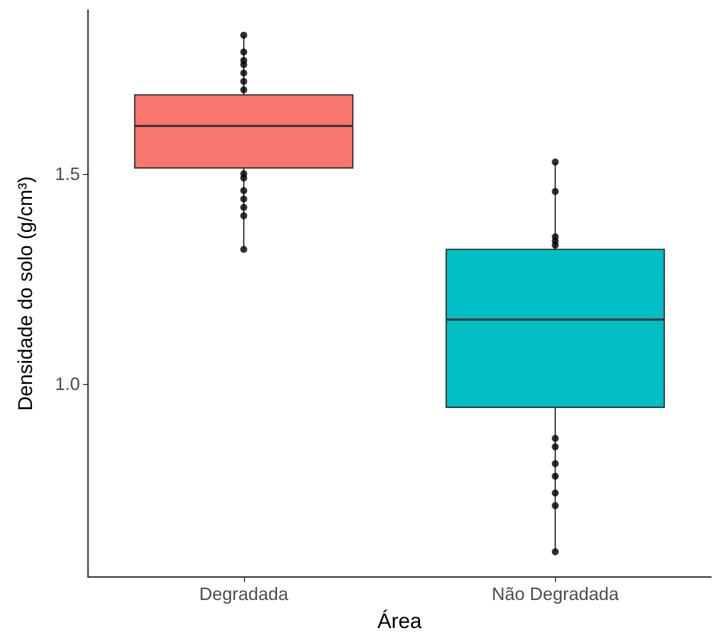 This screenshot has width=721, height=637. What do you see at coordinates (67, 174) in the screenshot?
I see `y-tick-label: 1.5` at bounding box center [67, 174].